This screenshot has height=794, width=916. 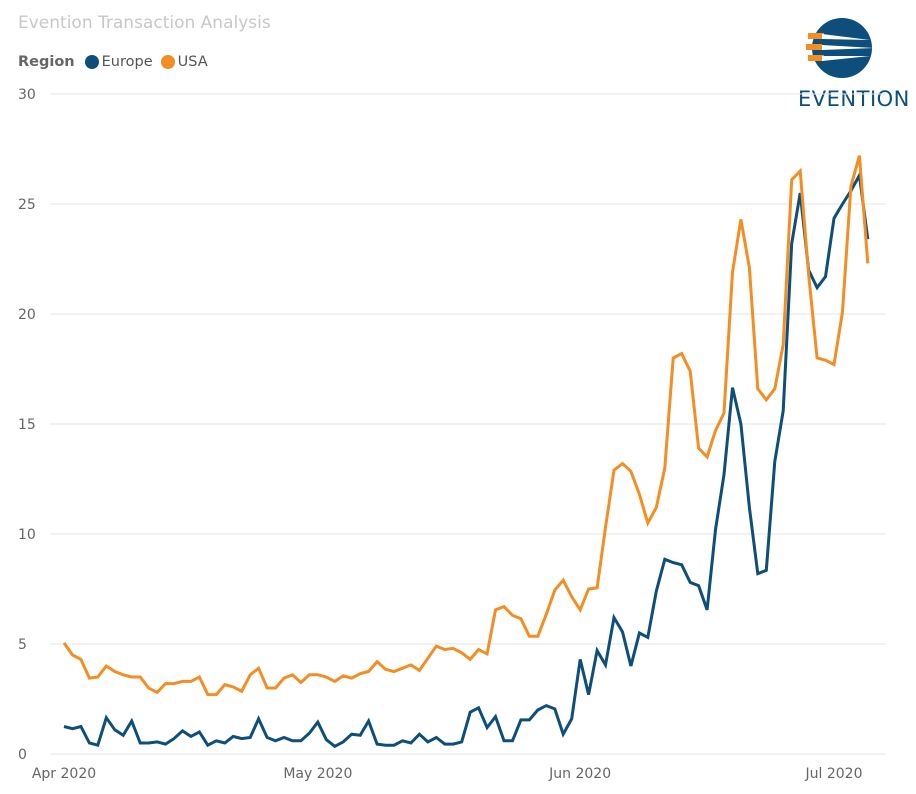 I want to click on legend-label-usa: USA, so click(x=192, y=62).